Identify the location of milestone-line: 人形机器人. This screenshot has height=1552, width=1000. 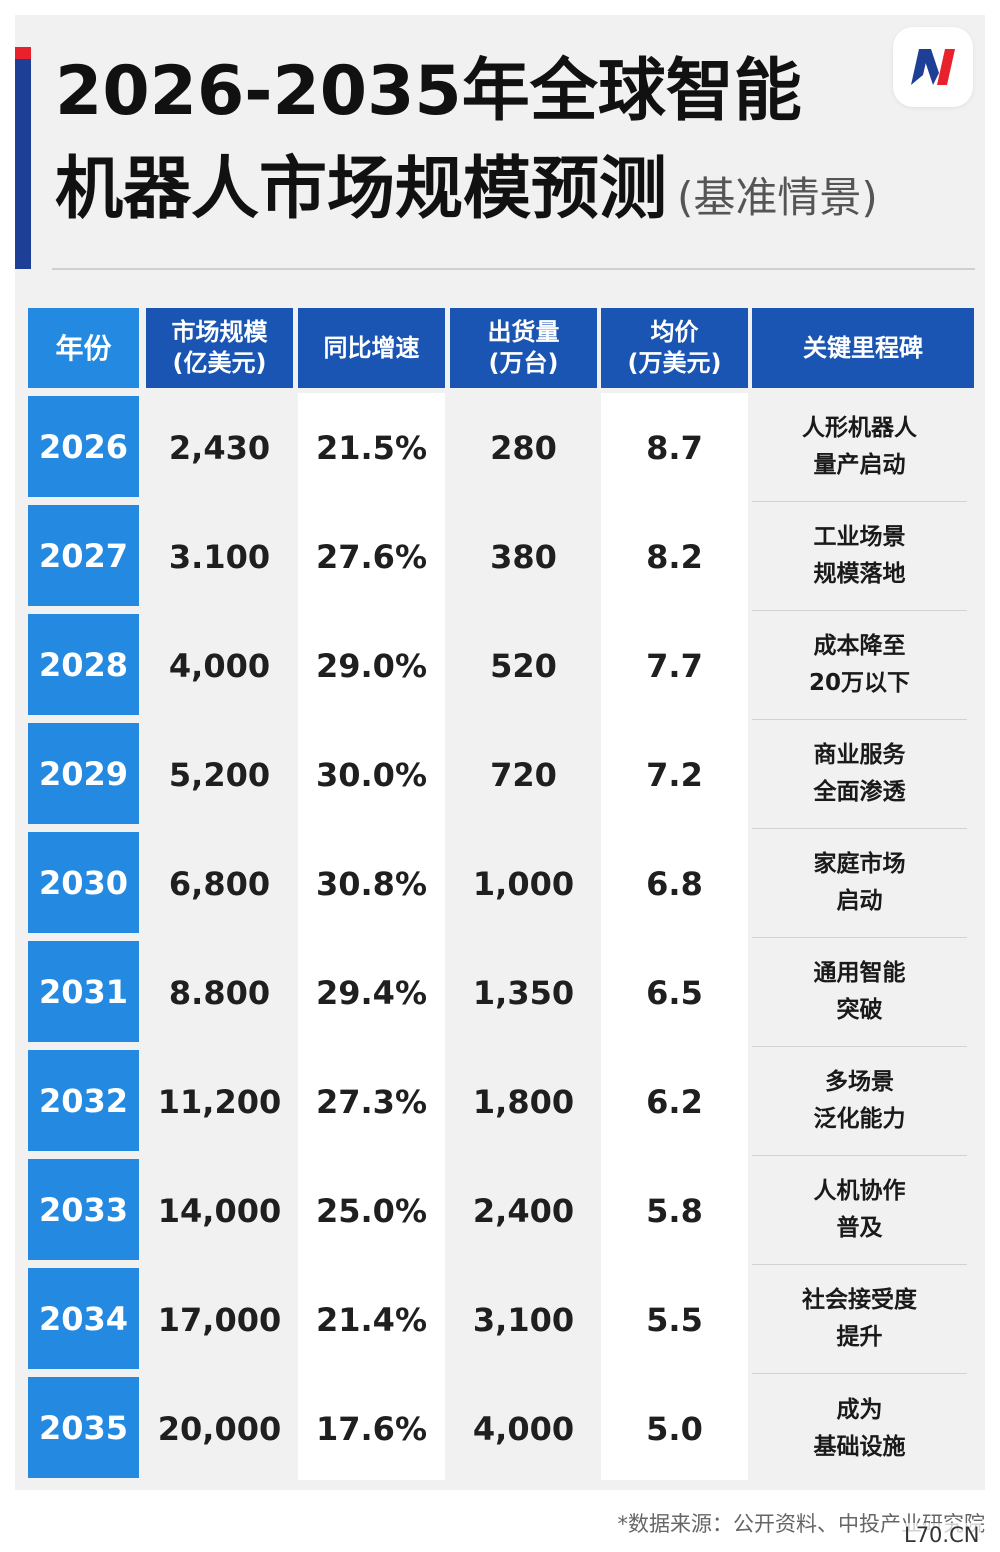
(859, 428).